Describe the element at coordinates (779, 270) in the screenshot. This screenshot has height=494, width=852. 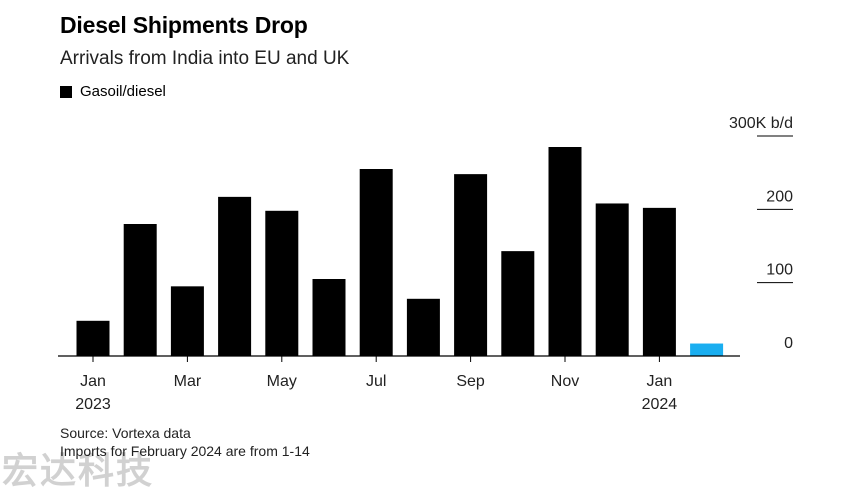
I see `y-tick-label: 100` at that location.